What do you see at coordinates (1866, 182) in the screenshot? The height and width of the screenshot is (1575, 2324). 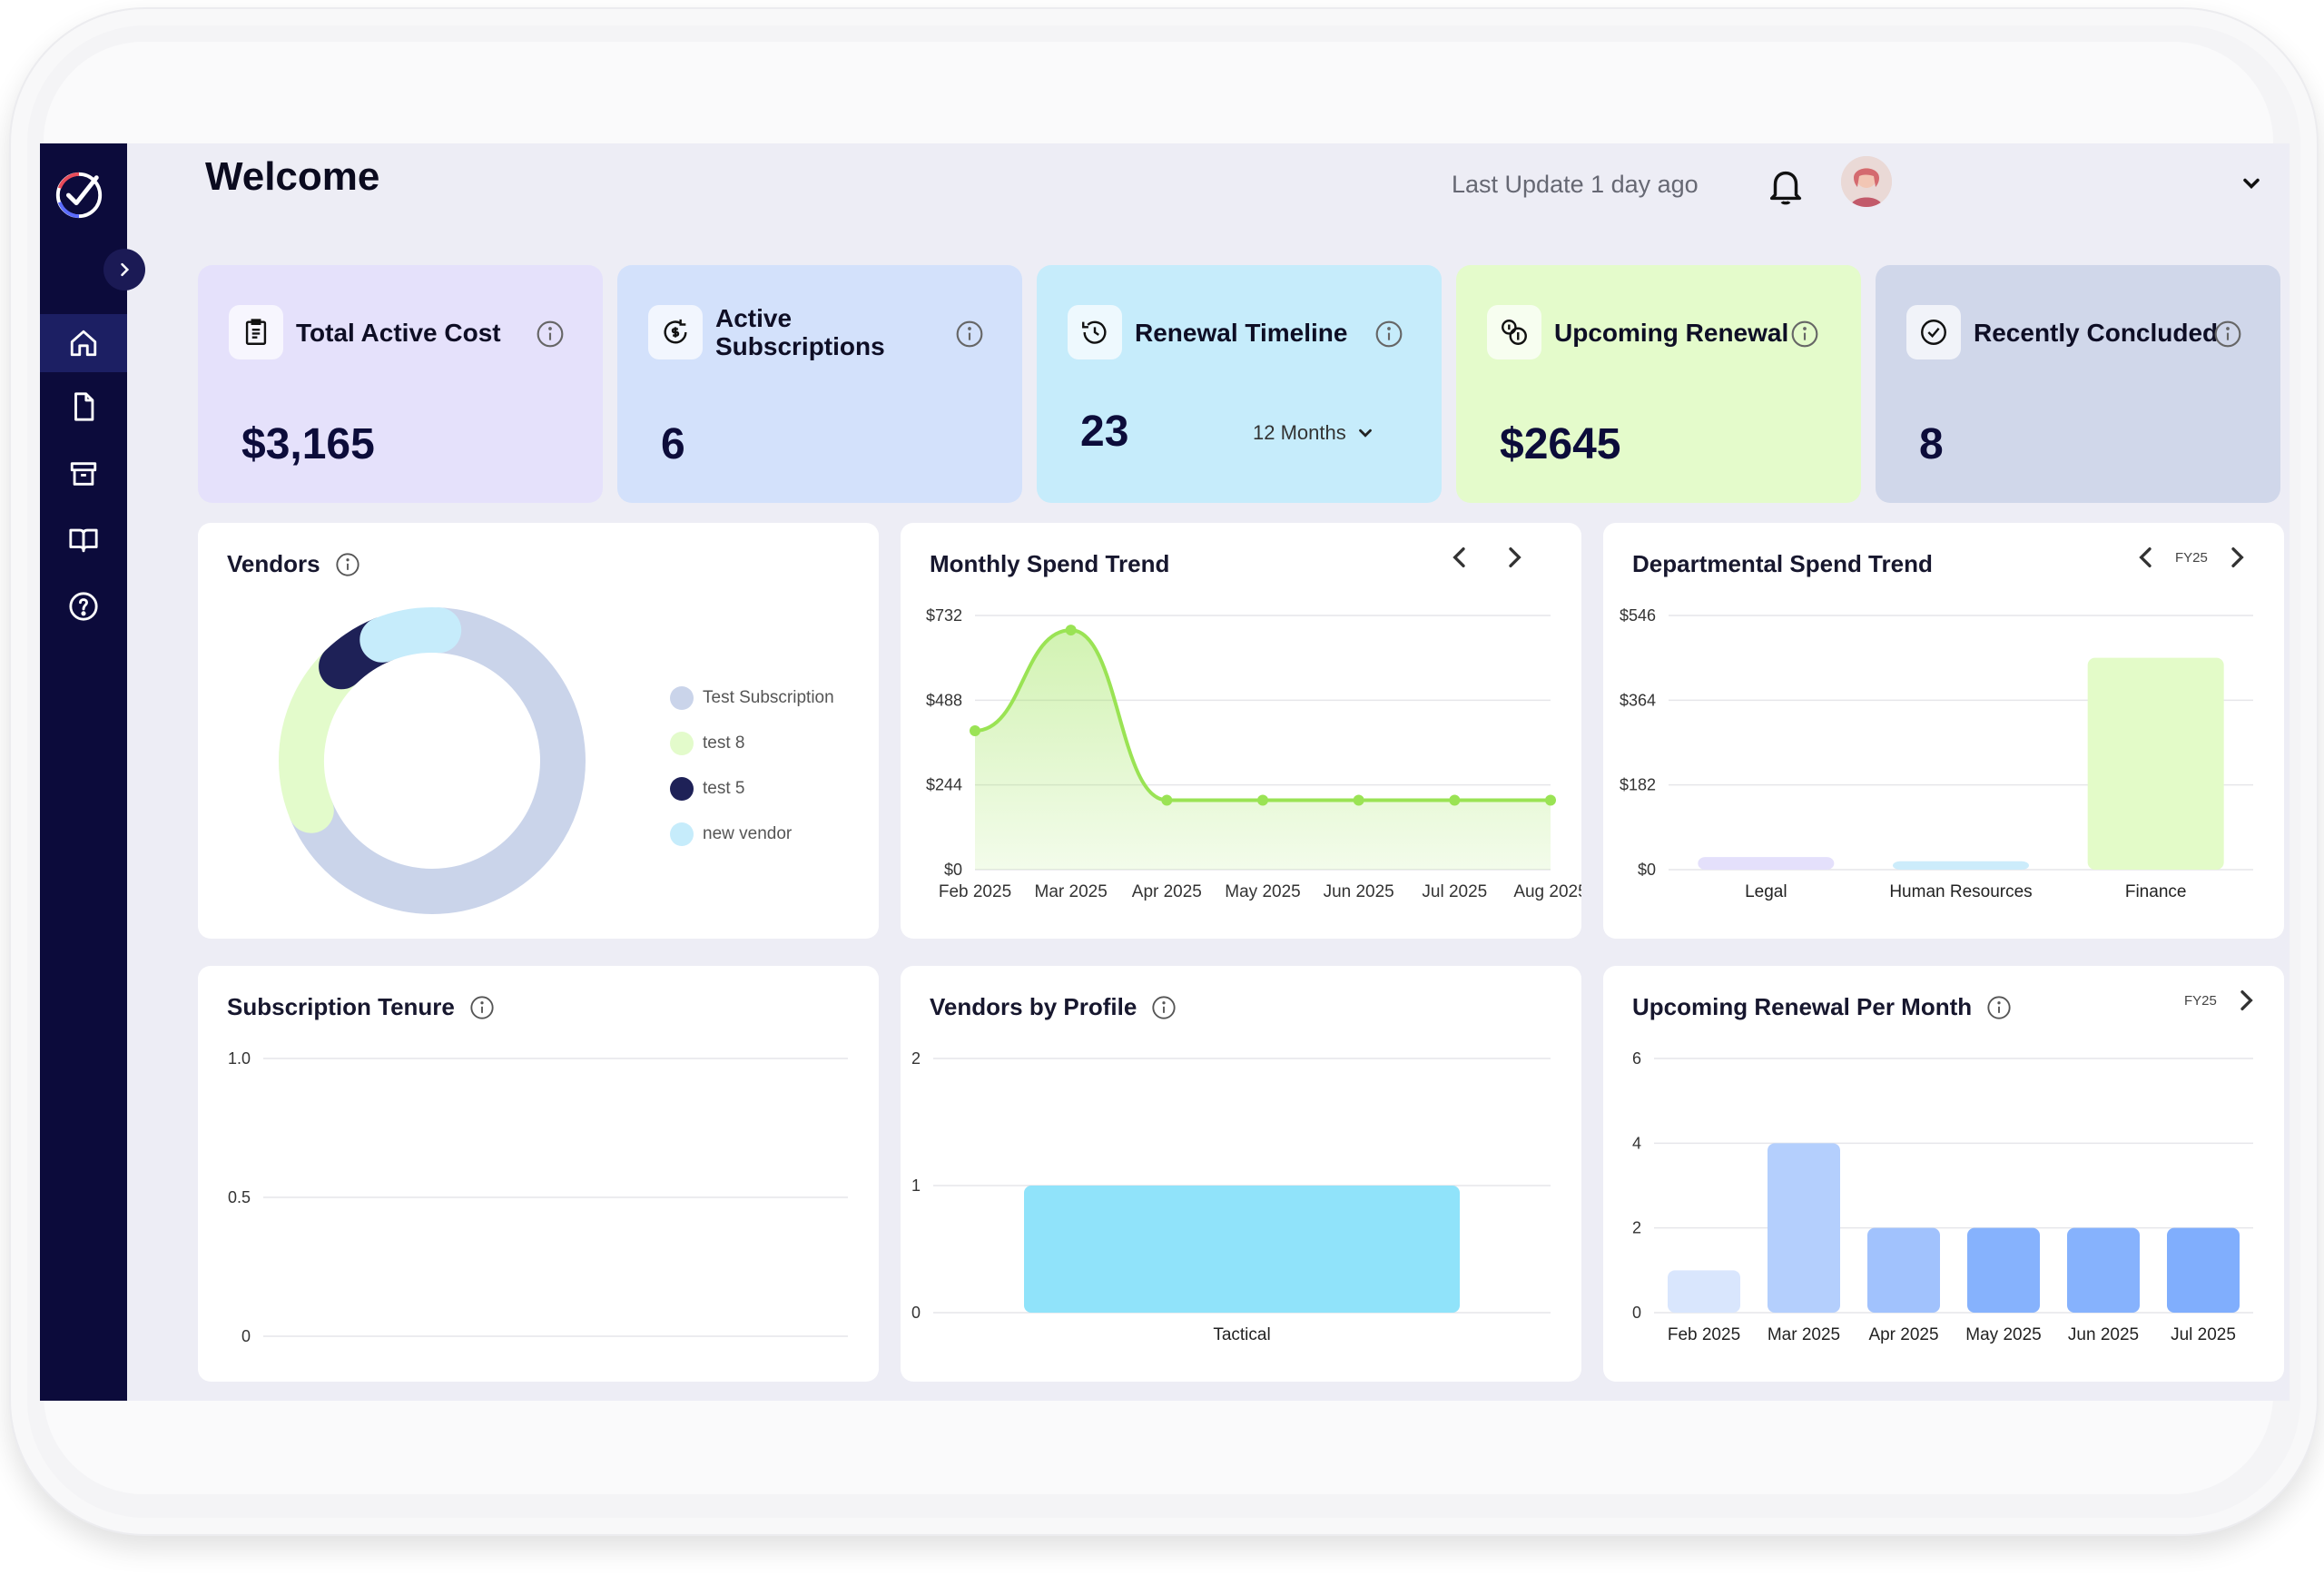 I see `avatar` at bounding box center [1866, 182].